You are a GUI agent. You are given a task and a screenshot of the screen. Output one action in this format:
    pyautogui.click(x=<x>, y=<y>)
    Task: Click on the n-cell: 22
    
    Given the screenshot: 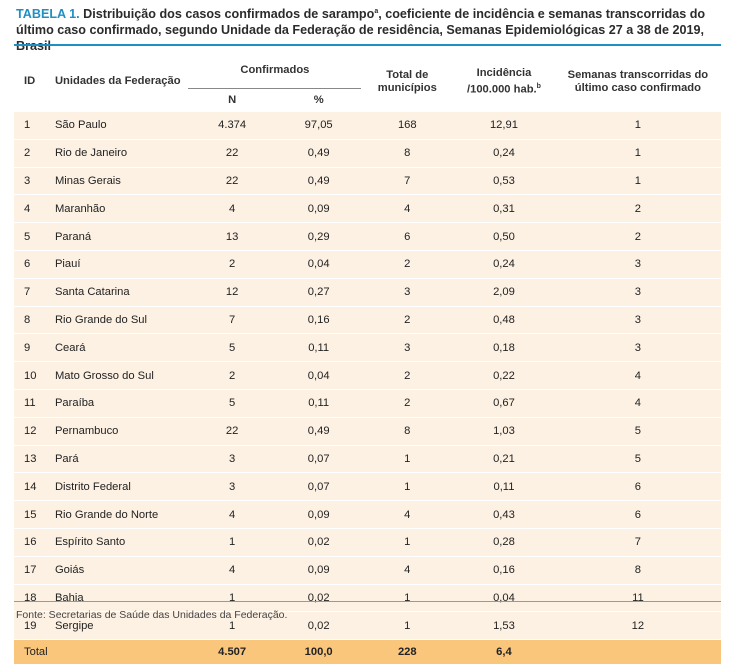 What is the action you would take?
    pyautogui.click(x=232, y=153)
    